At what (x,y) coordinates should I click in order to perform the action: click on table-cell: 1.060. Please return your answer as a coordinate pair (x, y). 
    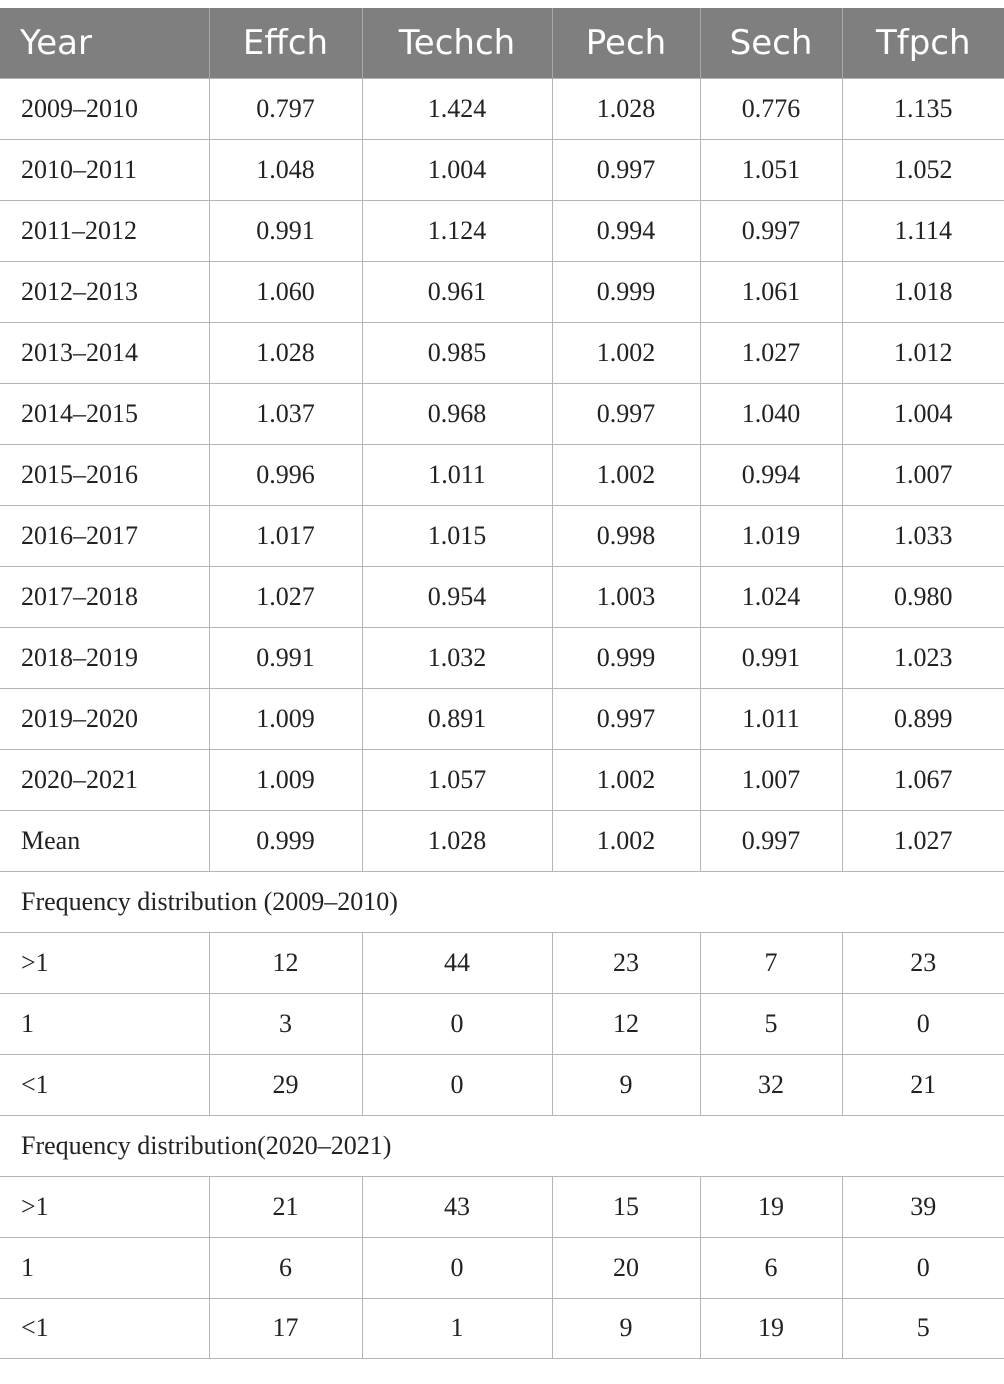
    Looking at the image, I should click on (285, 291).